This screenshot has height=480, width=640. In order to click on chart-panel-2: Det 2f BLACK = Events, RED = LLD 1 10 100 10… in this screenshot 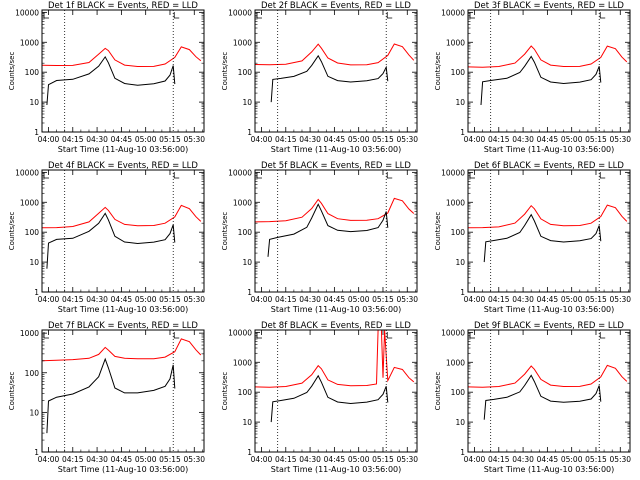, I will do `click(319, 77)`.